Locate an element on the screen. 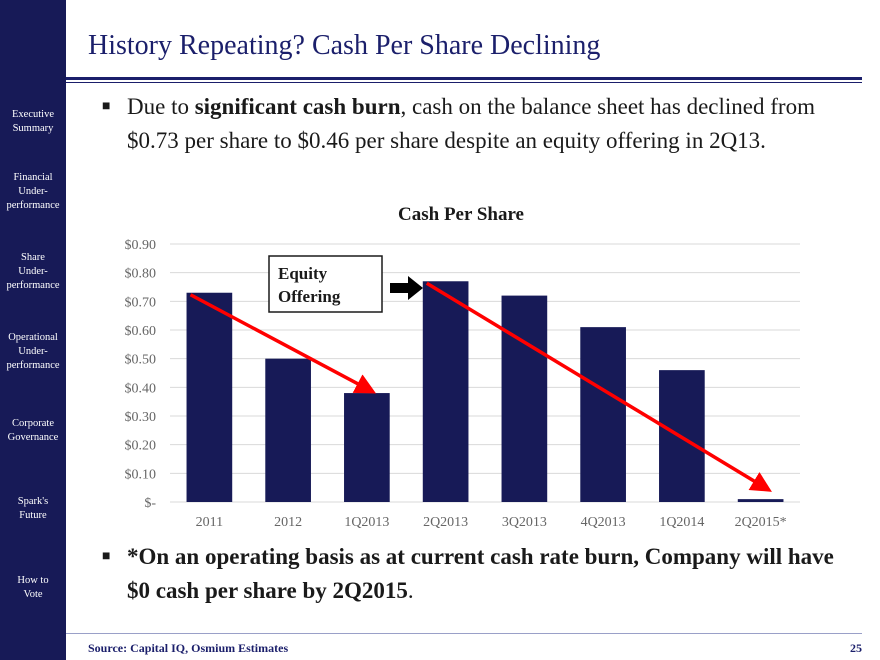  annotation-box is located at coordinates (325, 284).